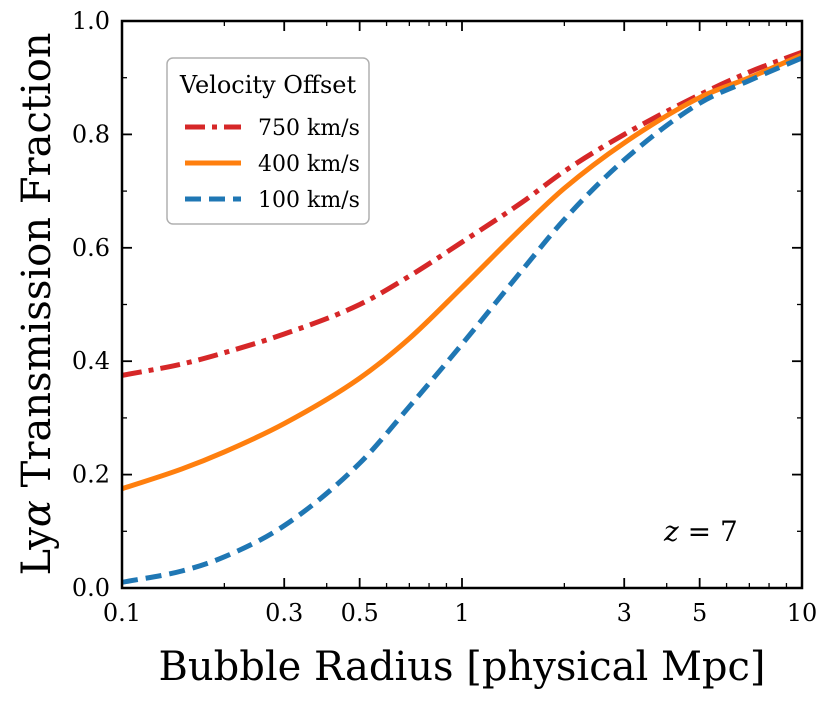 This screenshot has height=702, width=830. Describe the element at coordinates (309, 128) in the screenshot. I see `legend-label: 750 km/s` at that location.